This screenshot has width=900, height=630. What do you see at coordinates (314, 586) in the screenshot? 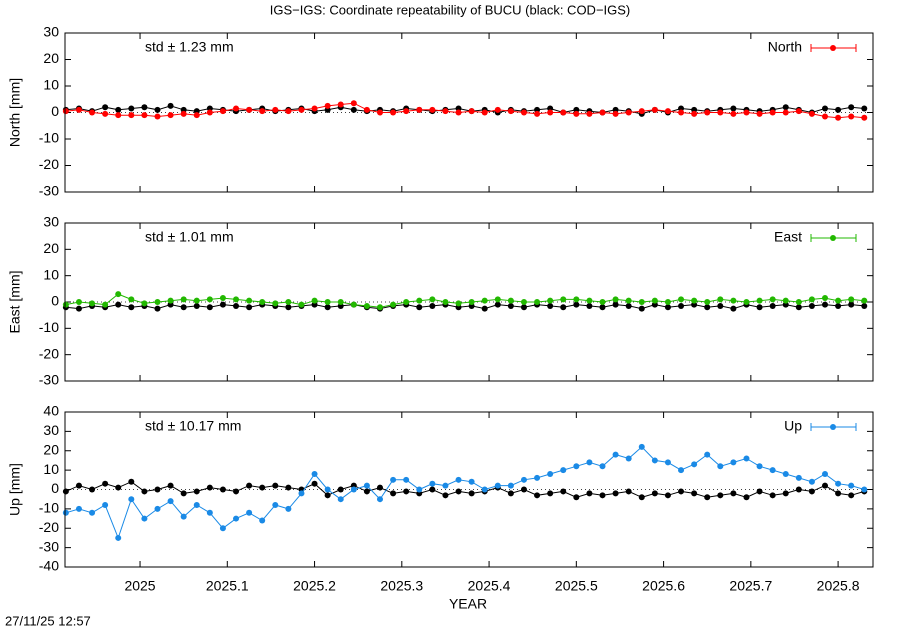
I see `x-tick-label: 2025.2` at bounding box center [314, 586].